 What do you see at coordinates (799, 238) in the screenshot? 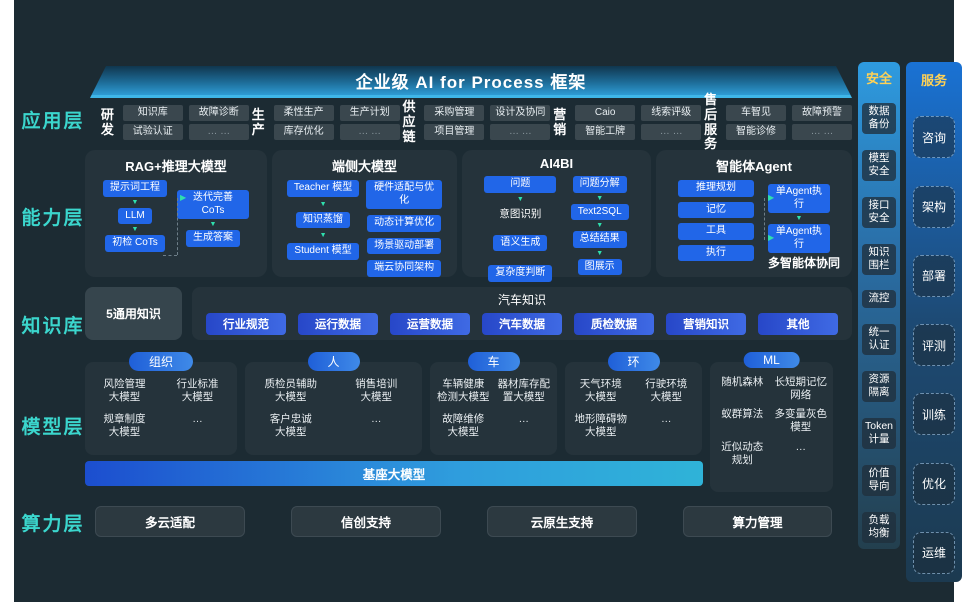
I see `flow-chip: 单Agent执行` at bounding box center [799, 238].